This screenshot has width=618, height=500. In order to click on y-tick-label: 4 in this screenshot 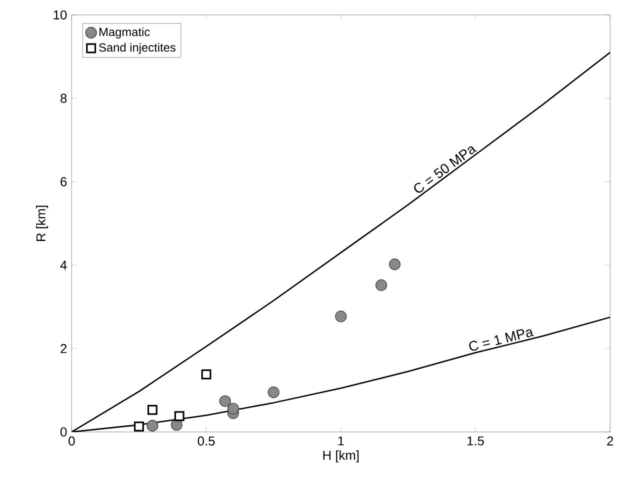, I will do `click(63, 265)`.